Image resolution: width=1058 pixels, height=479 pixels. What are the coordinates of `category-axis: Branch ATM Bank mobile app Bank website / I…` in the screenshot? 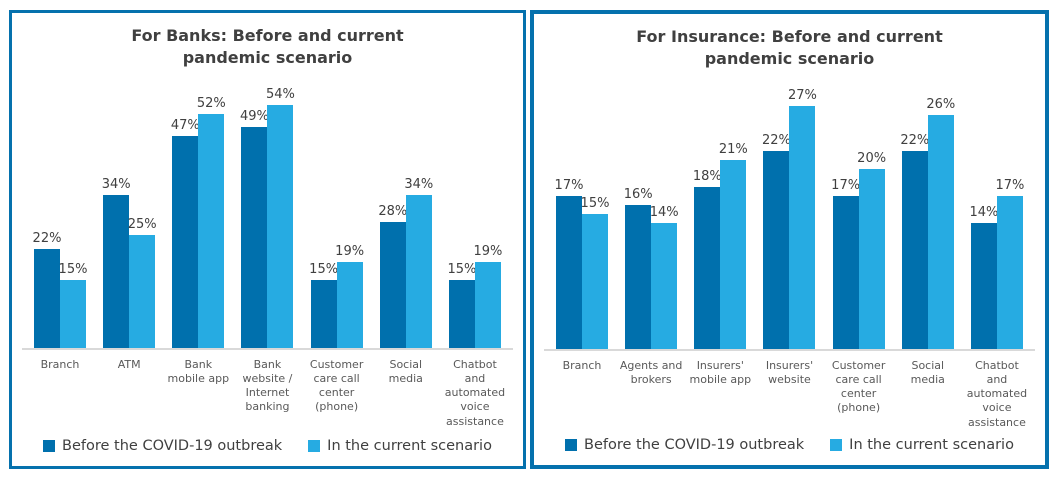 It's located at (267, 393).